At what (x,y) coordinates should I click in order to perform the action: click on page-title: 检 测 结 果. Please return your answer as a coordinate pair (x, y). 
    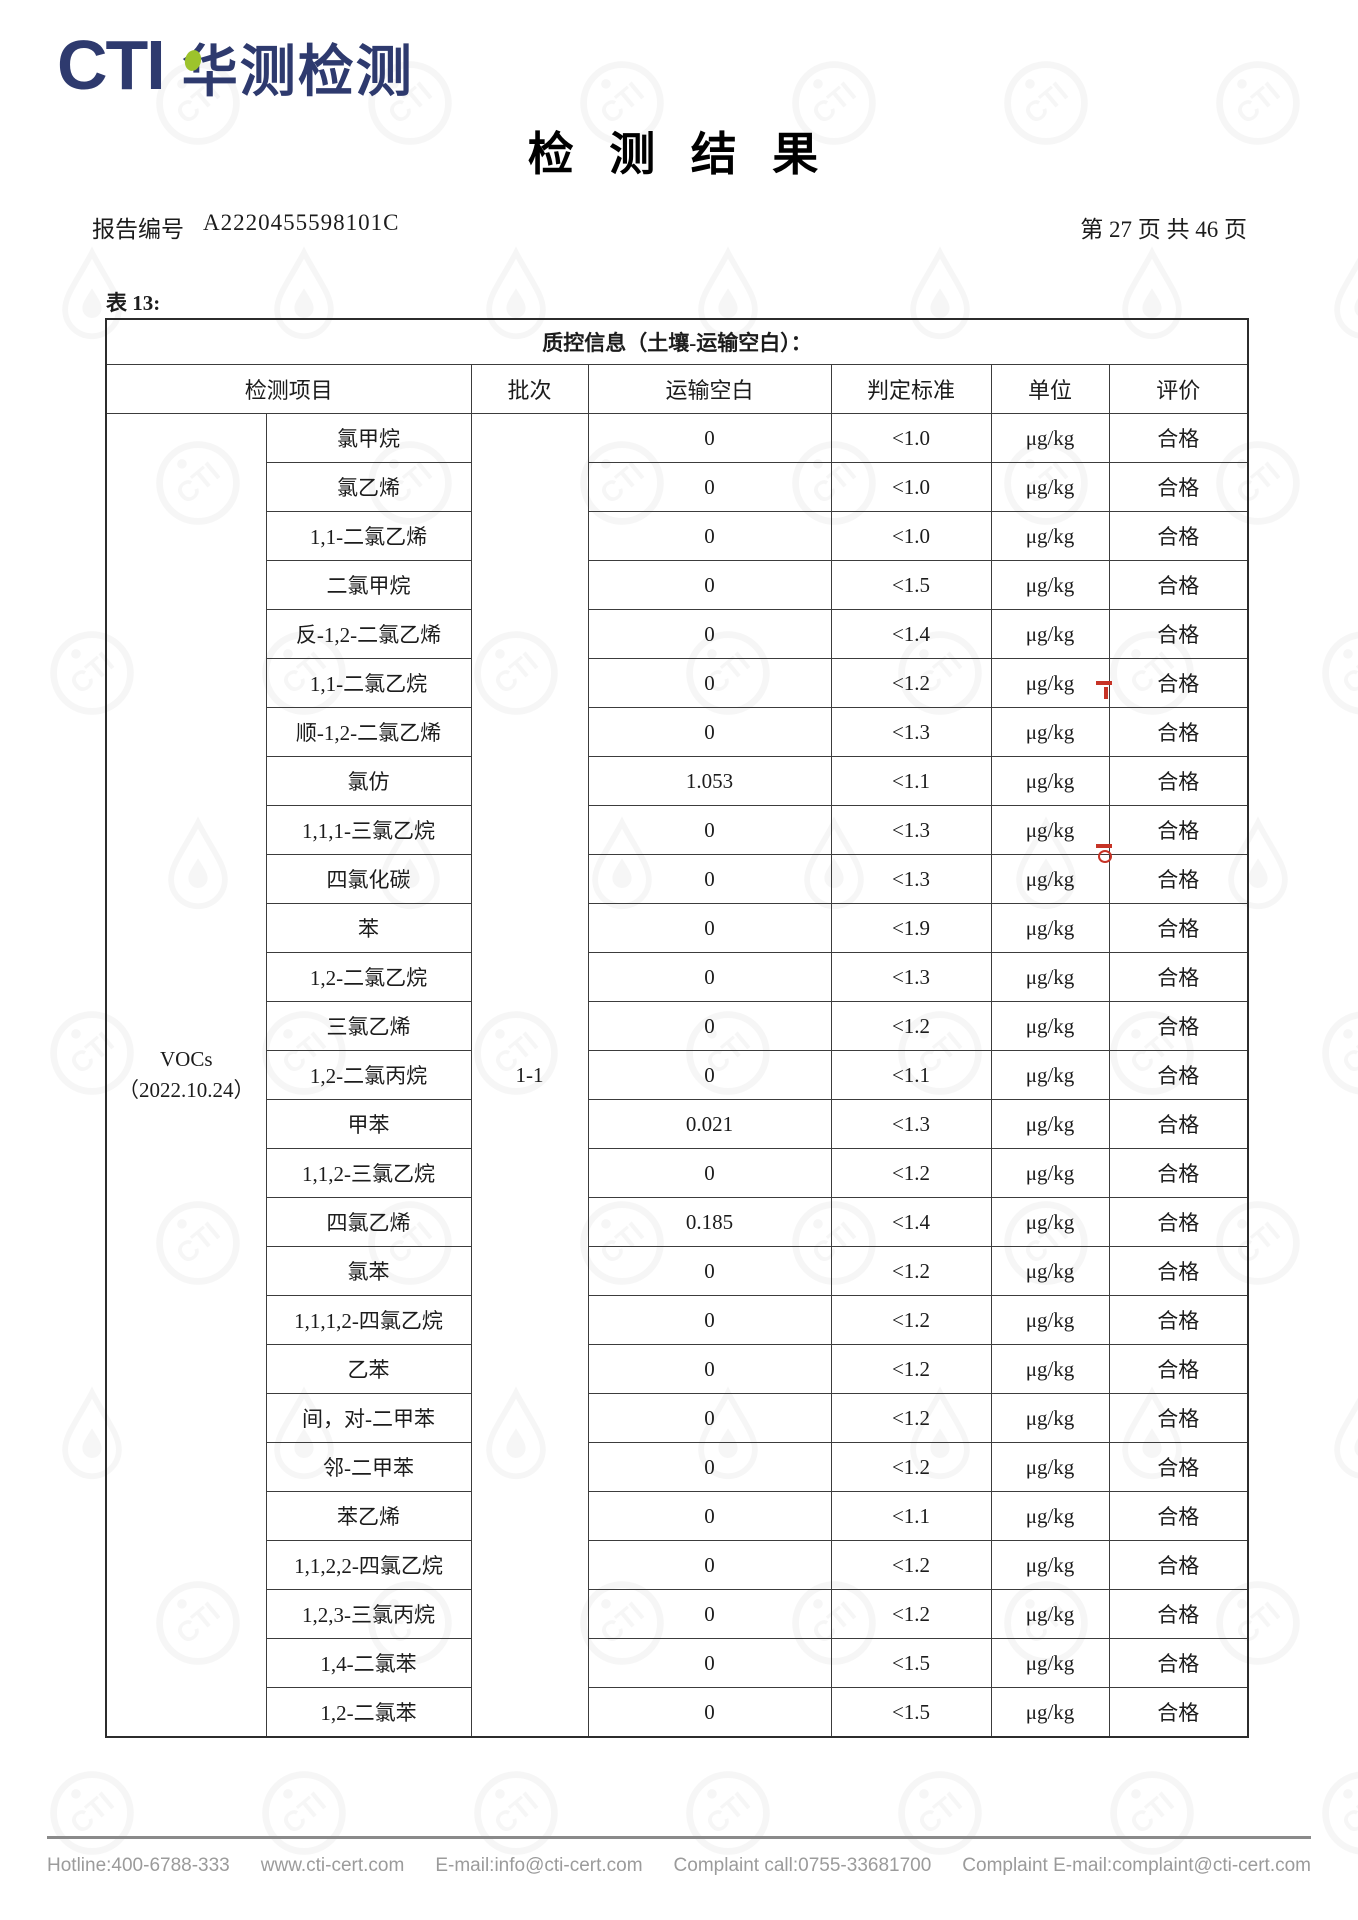
    Looking at the image, I should click on (679, 154).